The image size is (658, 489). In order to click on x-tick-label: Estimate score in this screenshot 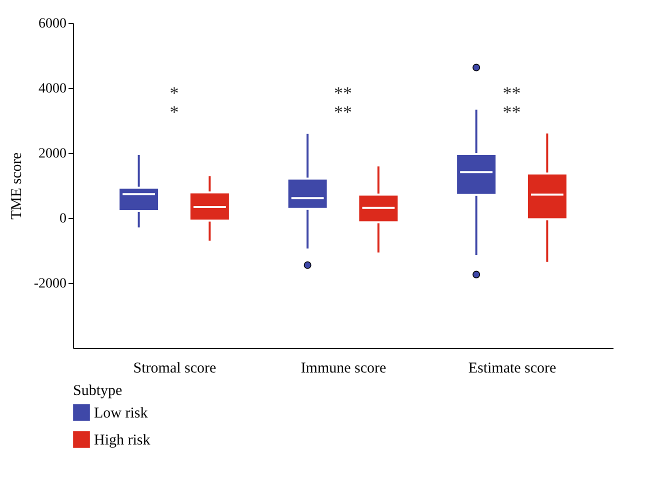, I will do `click(512, 368)`.